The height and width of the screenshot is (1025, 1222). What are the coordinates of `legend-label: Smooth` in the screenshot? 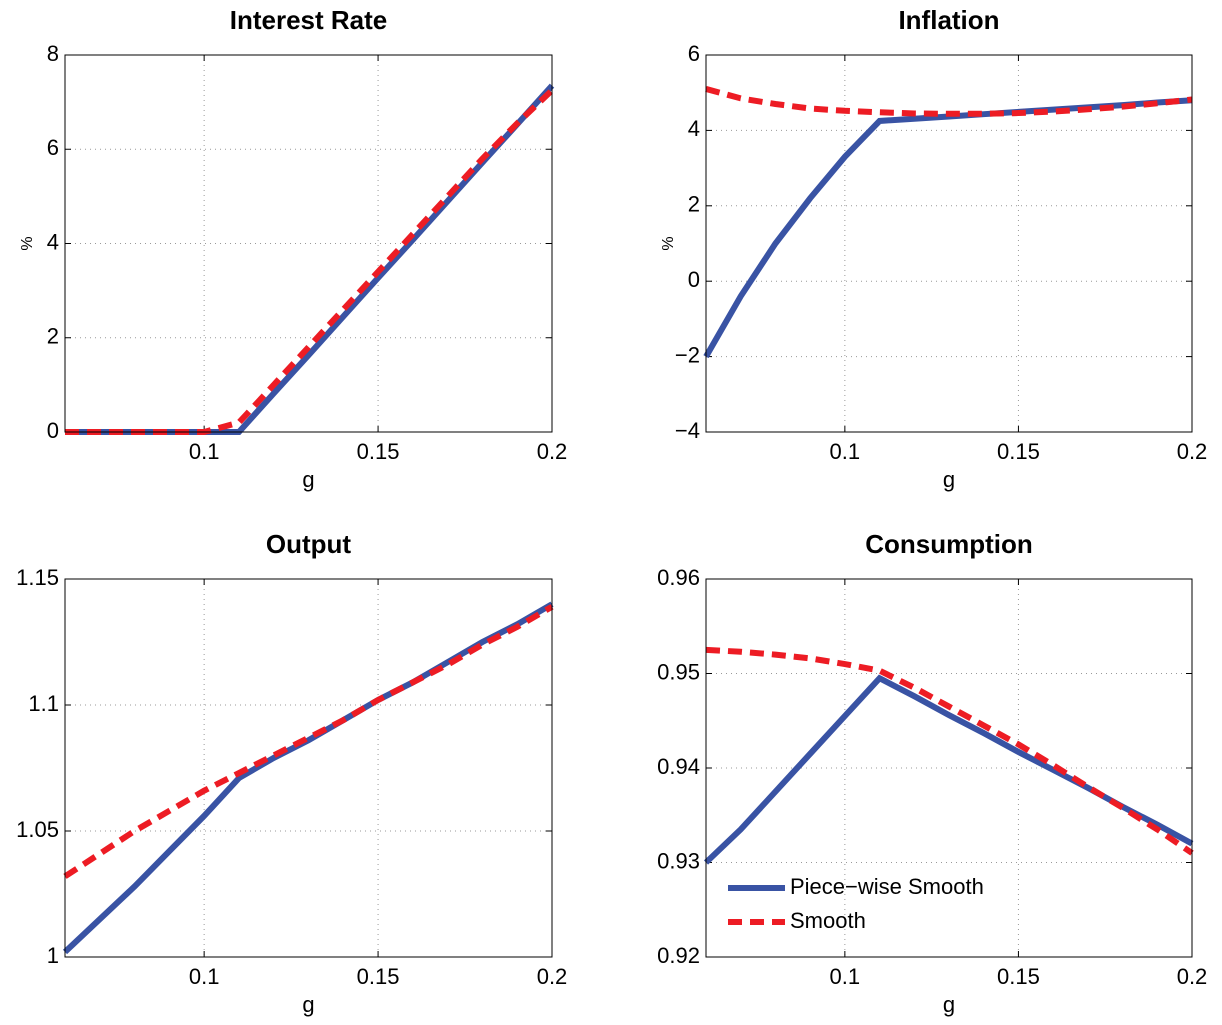 It's located at (828, 920).